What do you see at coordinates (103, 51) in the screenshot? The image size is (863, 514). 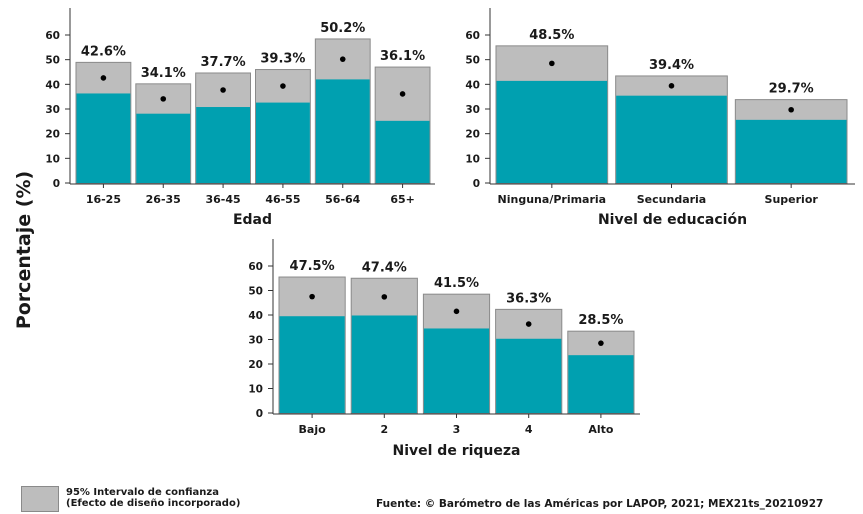 I see `data-label: 42.6%` at bounding box center [103, 51].